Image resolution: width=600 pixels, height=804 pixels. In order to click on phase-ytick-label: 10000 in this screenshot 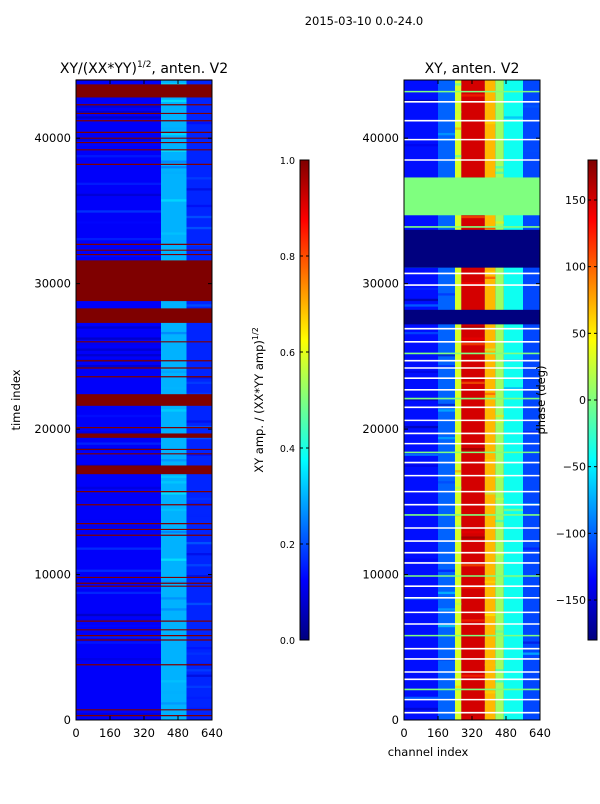, I will do `click(380, 575)`.